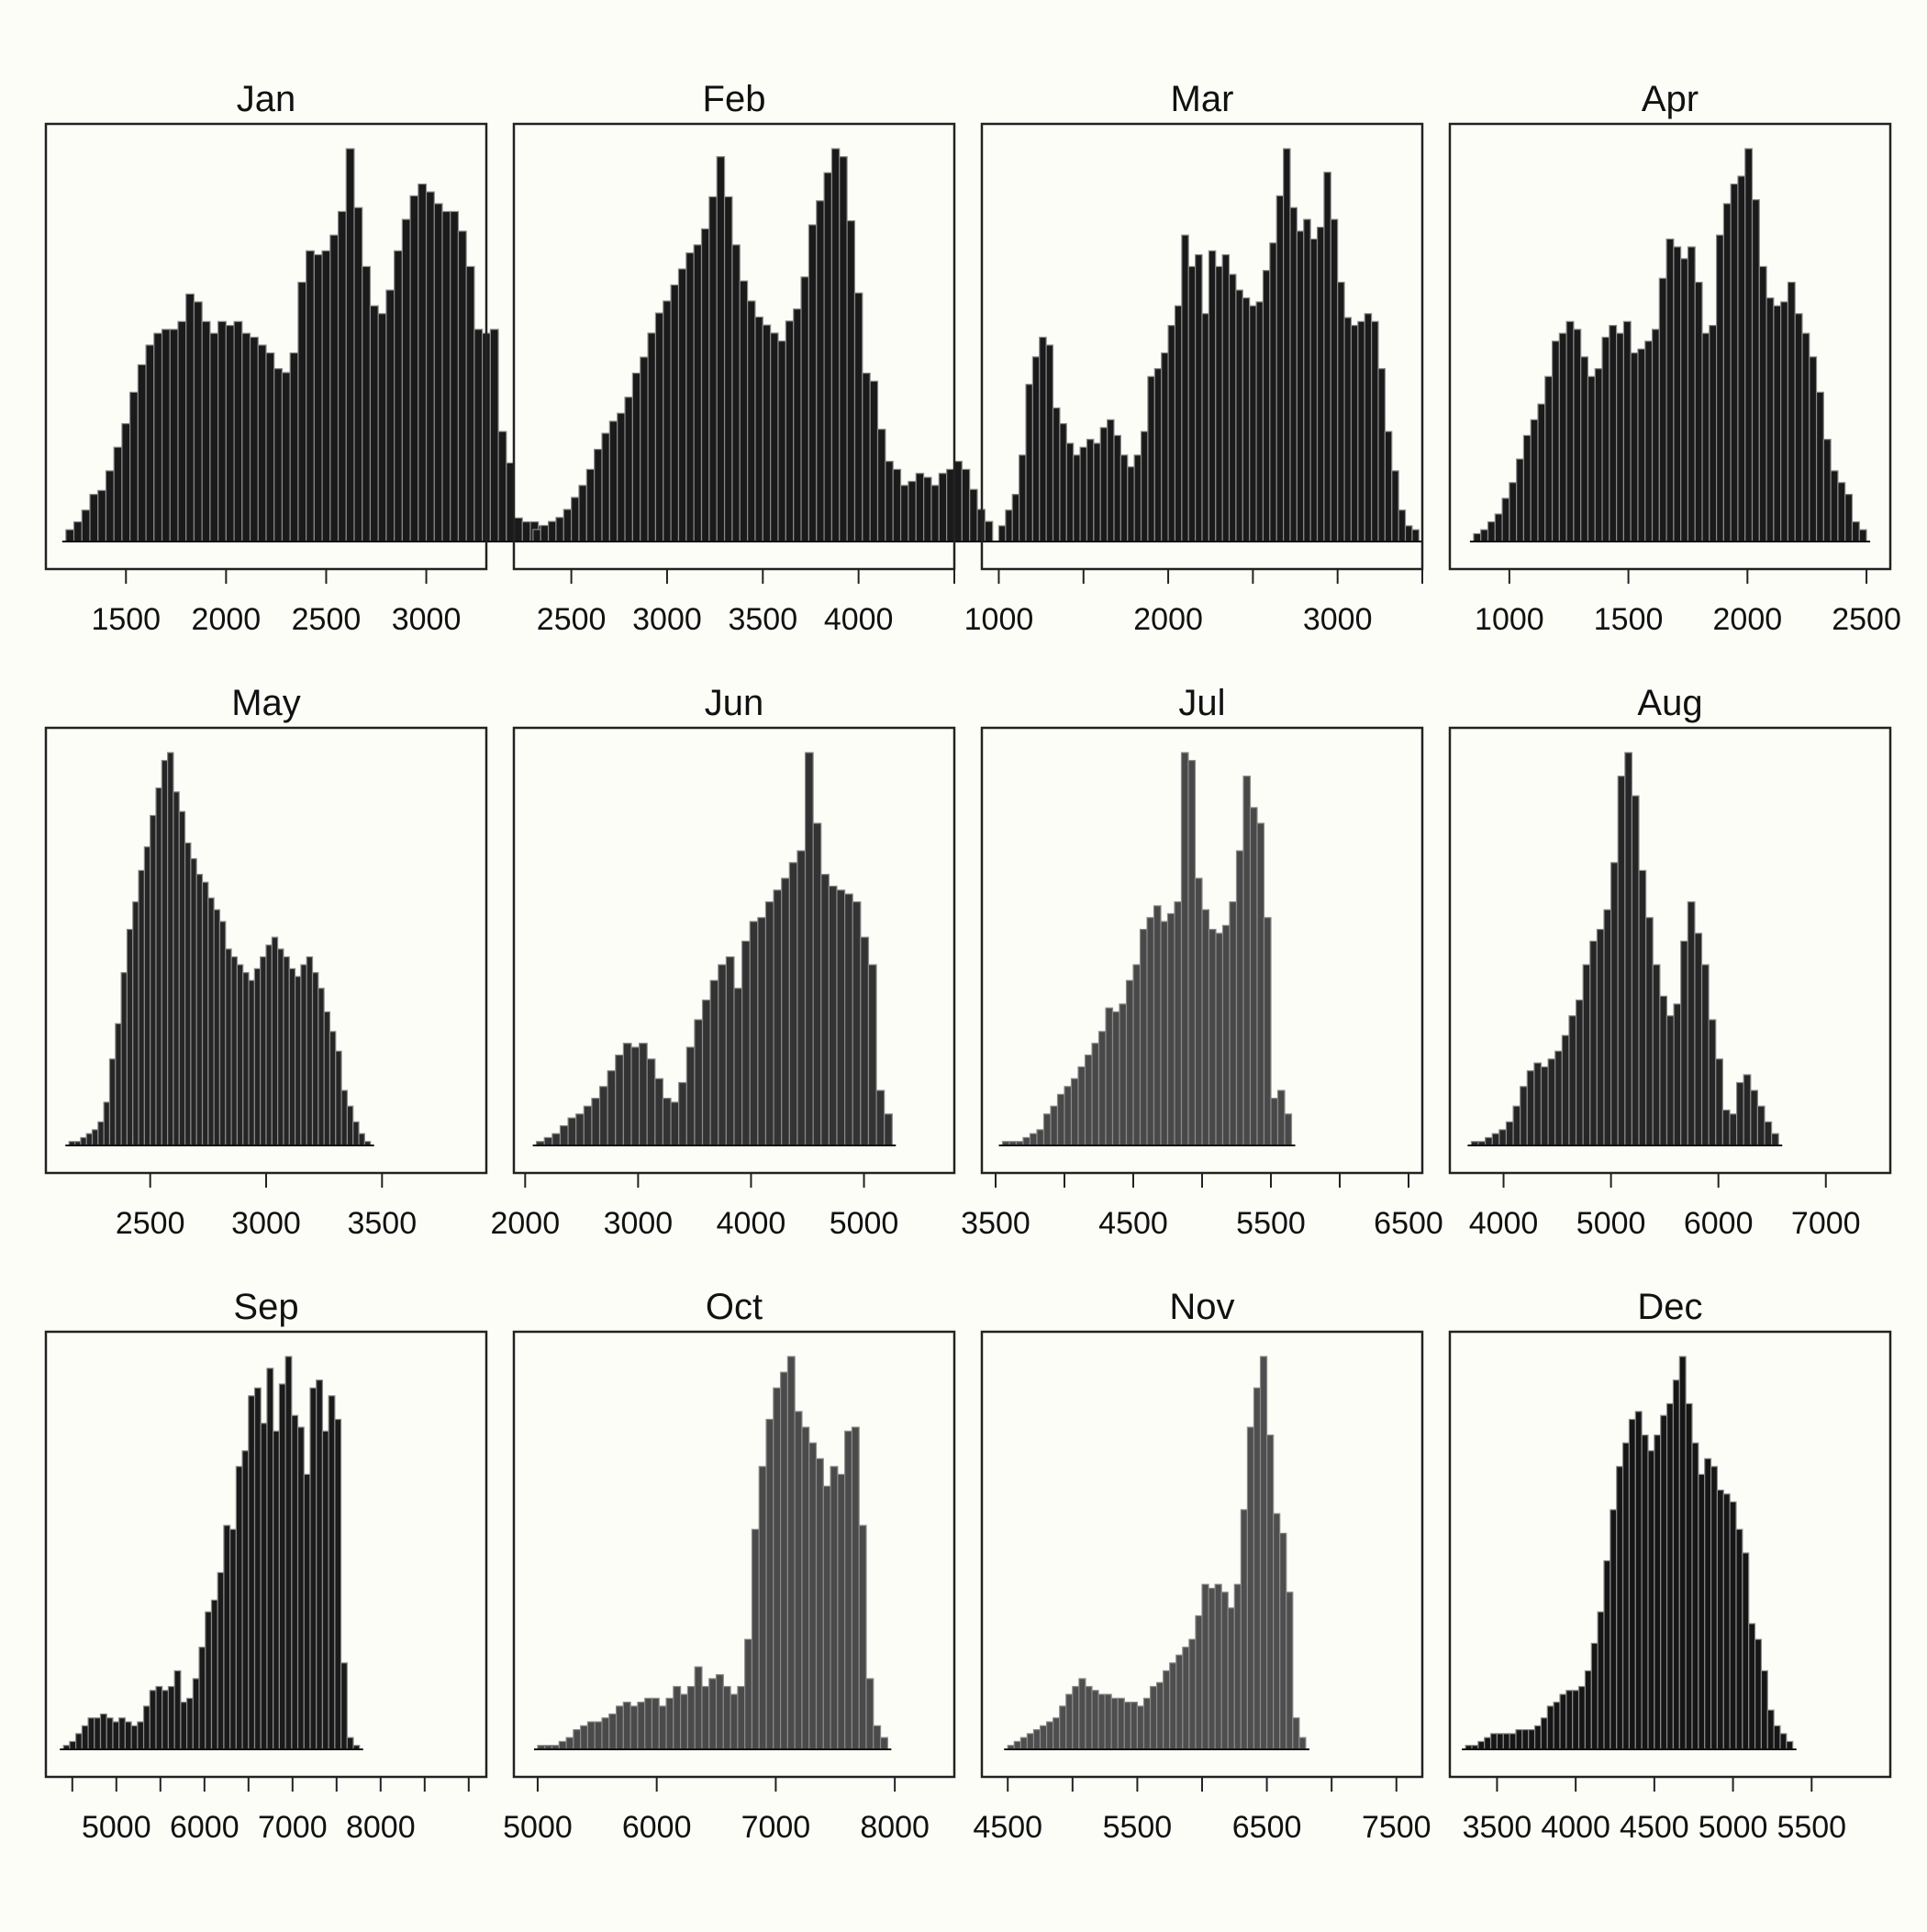 This screenshot has width=1927, height=1932. Describe the element at coordinates (1138, 1827) in the screenshot. I see `x-tick-label-nov-1: 5500` at that location.